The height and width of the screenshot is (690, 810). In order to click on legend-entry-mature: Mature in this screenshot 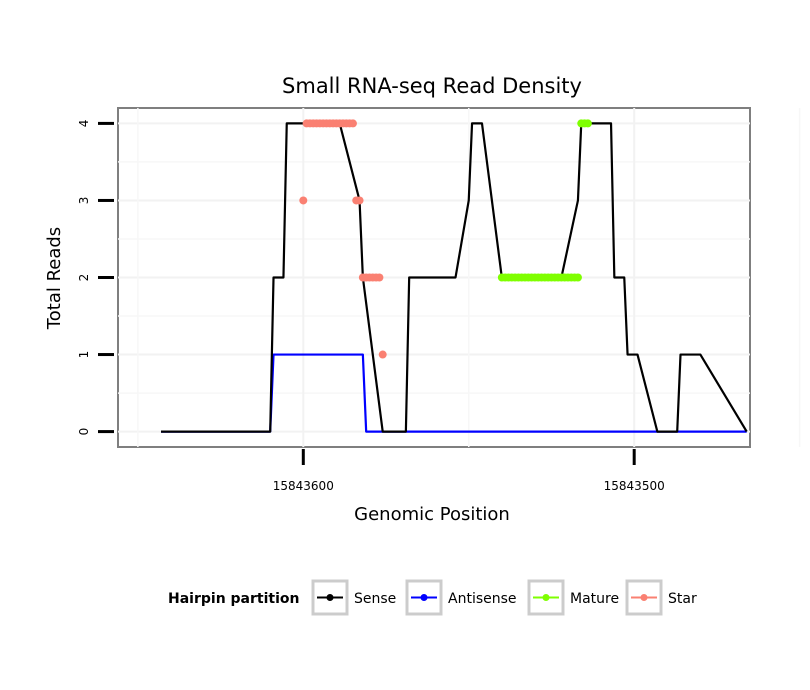, I will do `click(573, 597)`.